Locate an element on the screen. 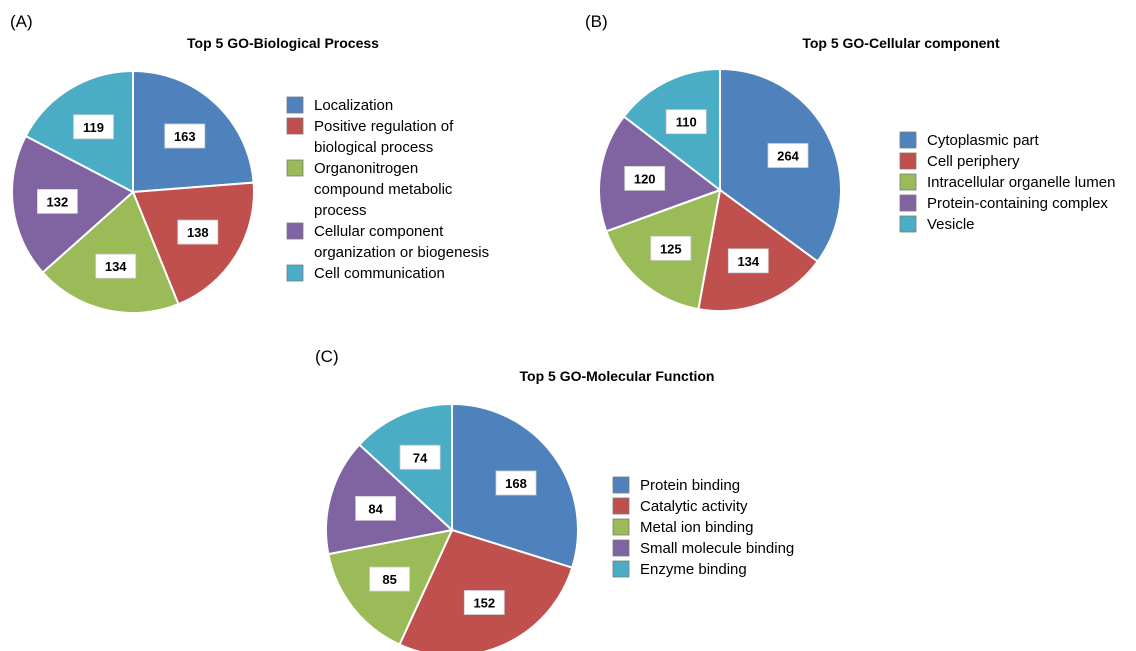  data-label-b-5: 110 is located at coordinates (686, 122).